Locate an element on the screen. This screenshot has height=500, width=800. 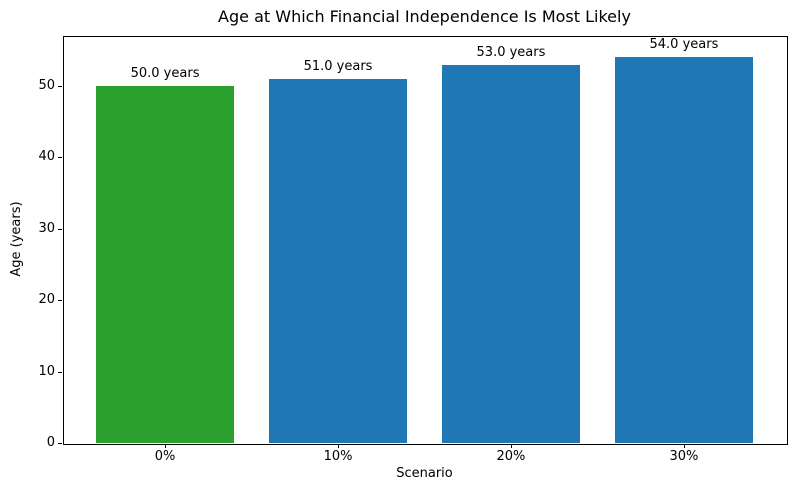
bar-value-label: 50.0 years is located at coordinates (165, 73).